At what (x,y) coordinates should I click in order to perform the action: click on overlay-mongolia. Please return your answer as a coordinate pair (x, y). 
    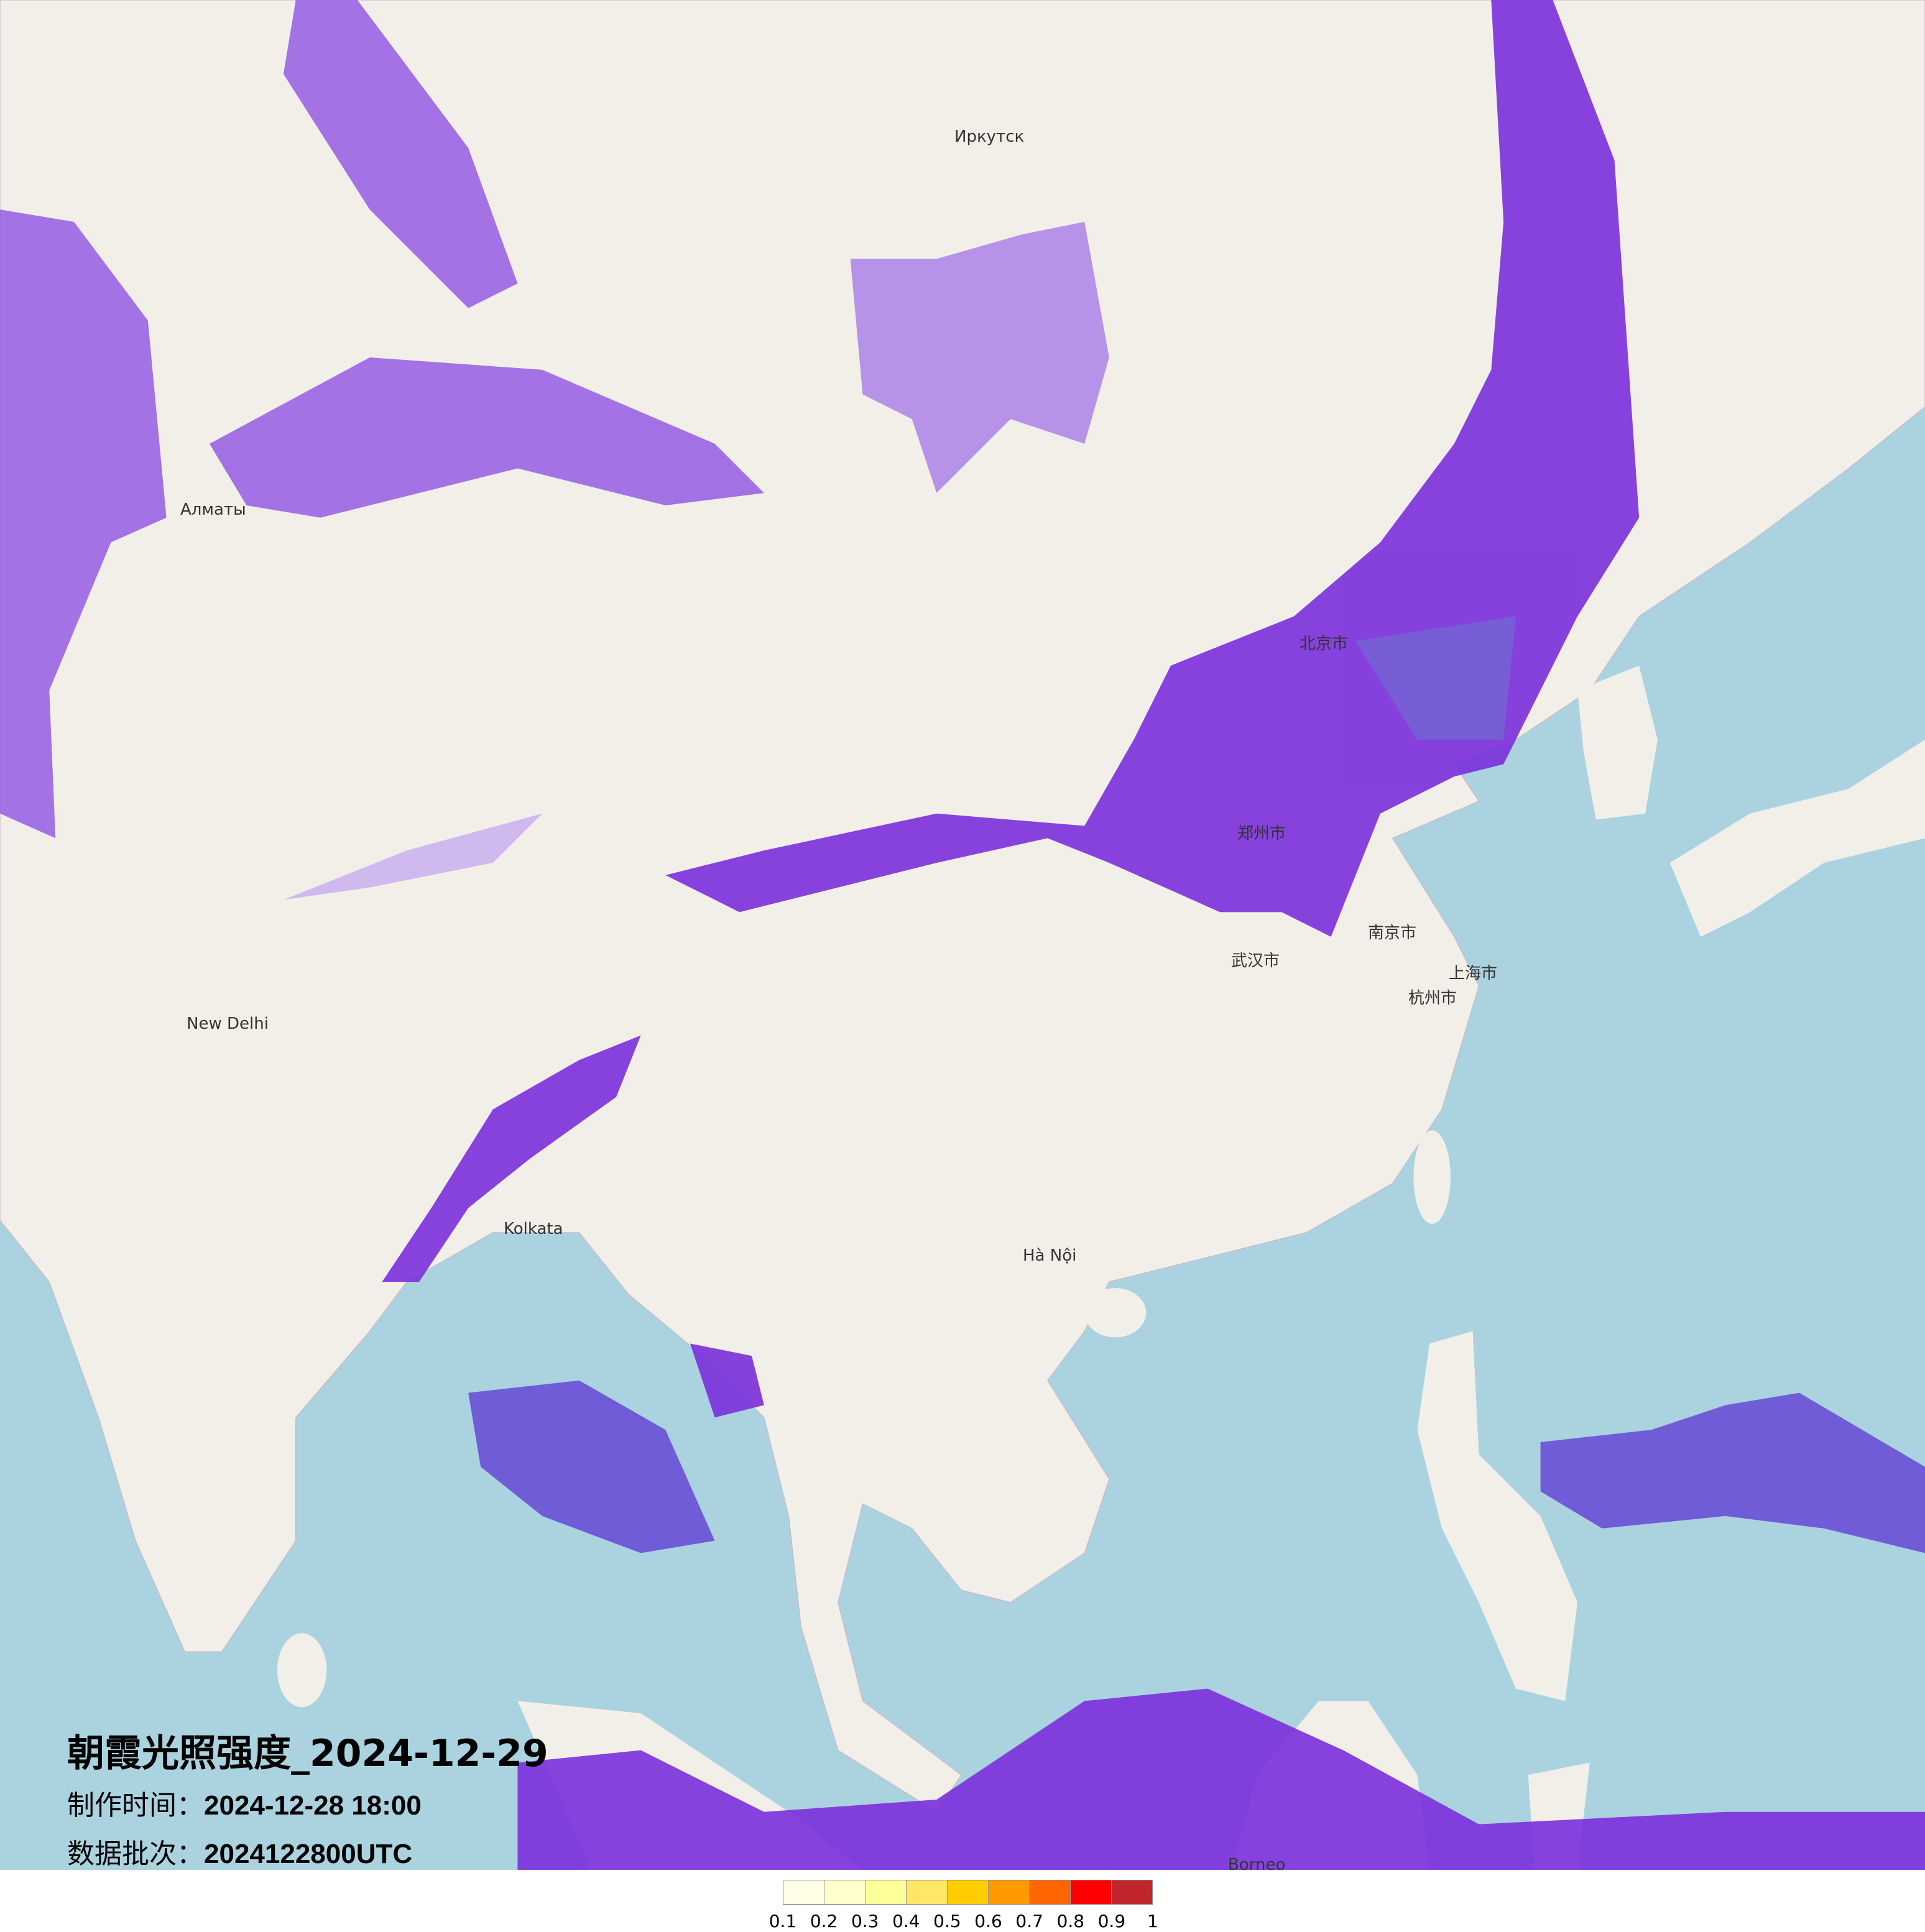
    Looking at the image, I should click on (979, 357).